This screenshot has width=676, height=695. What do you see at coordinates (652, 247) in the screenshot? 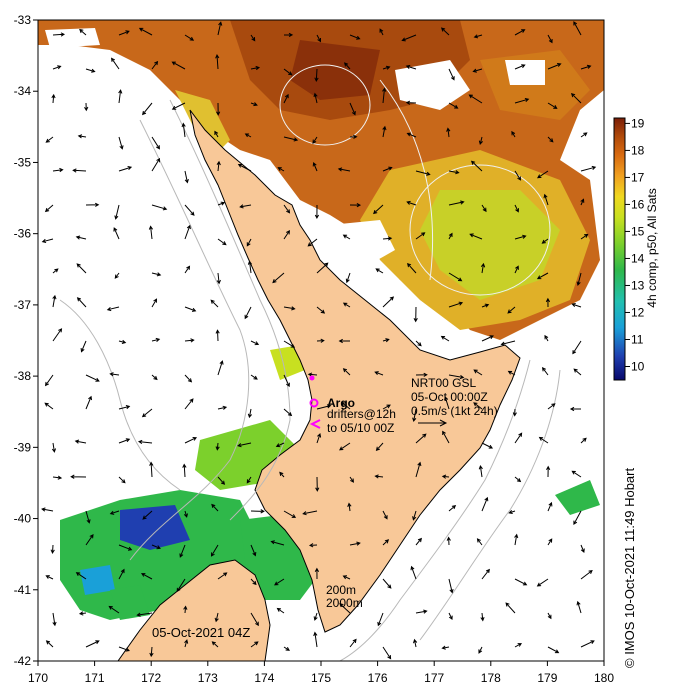
I see `colorbar-label: 4h comp, p50, All Sats` at bounding box center [652, 247].